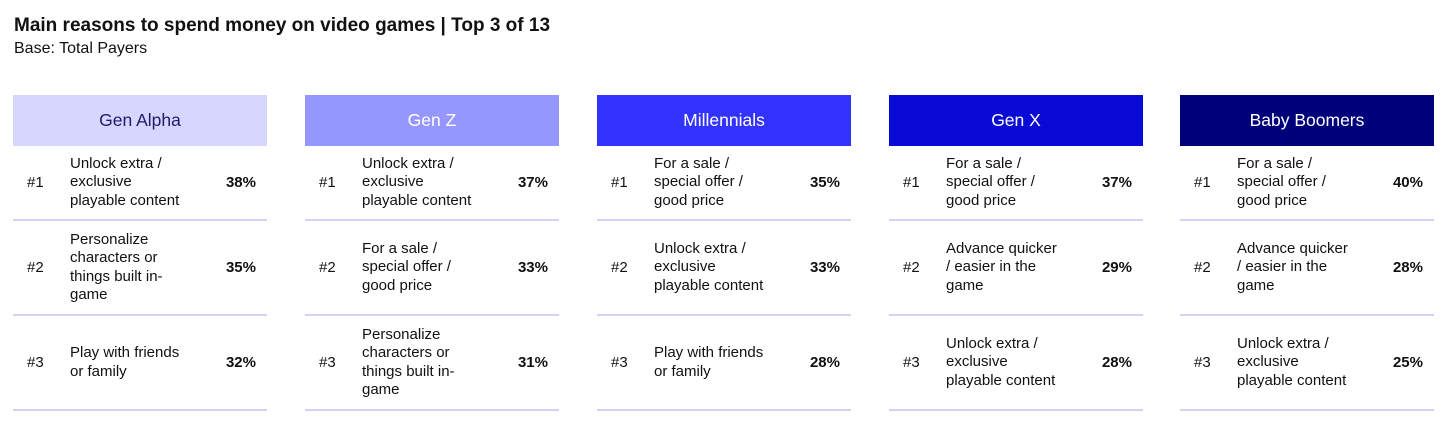  What do you see at coordinates (1307, 120) in the screenshot?
I see `panel-header: Baby Boomers` at bounding box center [1307, 120].